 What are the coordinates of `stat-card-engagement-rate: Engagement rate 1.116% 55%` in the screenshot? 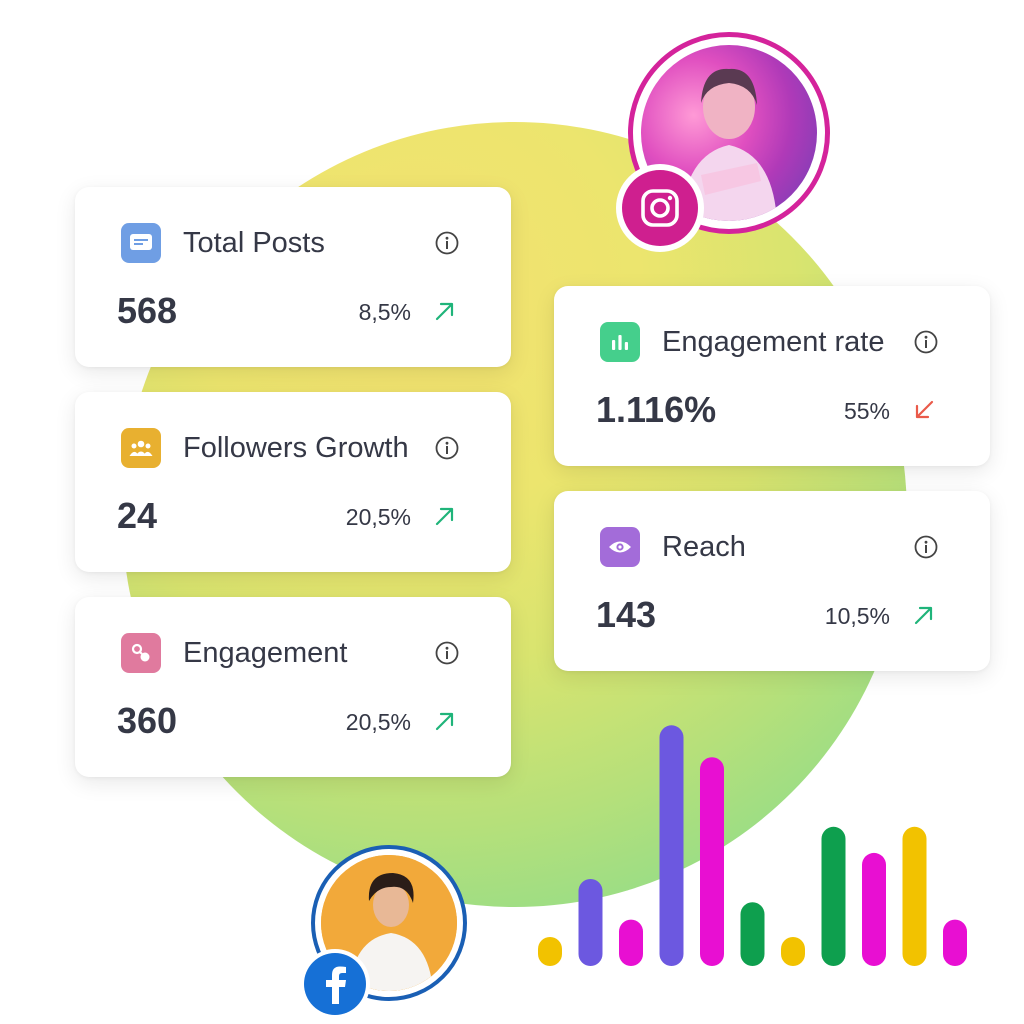 It's located at (772, 376).